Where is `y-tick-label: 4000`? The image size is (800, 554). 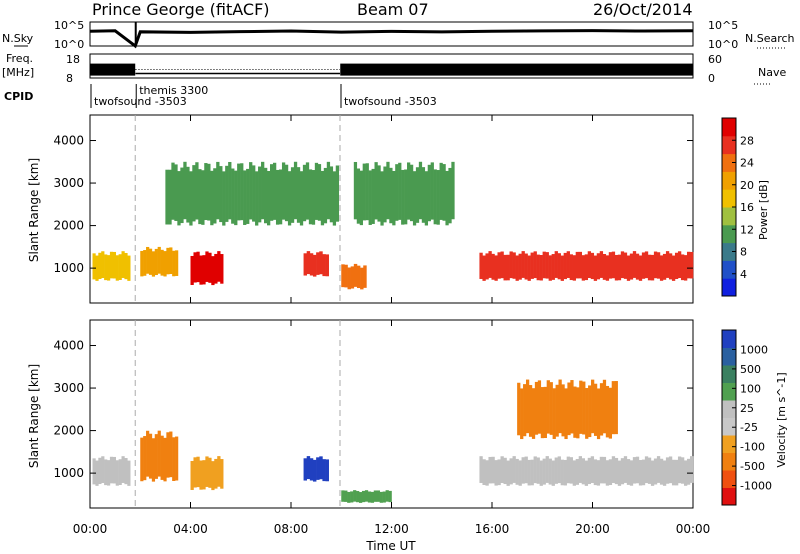 y-tick-label: 4000 is located at coordinates (68, 141).